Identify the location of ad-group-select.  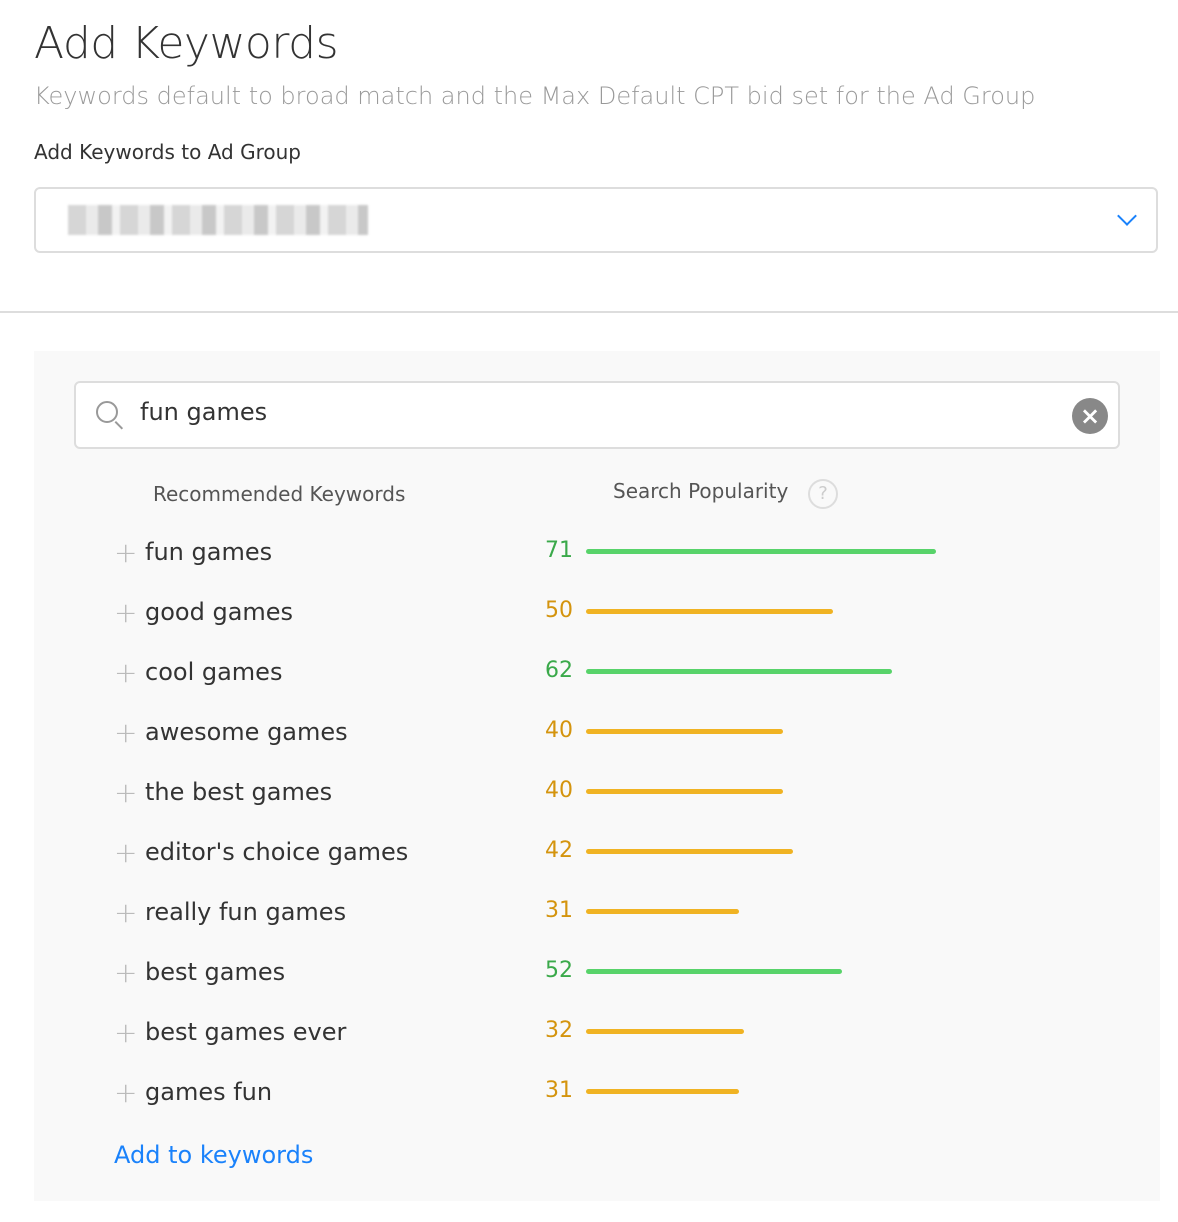
(596, 220).